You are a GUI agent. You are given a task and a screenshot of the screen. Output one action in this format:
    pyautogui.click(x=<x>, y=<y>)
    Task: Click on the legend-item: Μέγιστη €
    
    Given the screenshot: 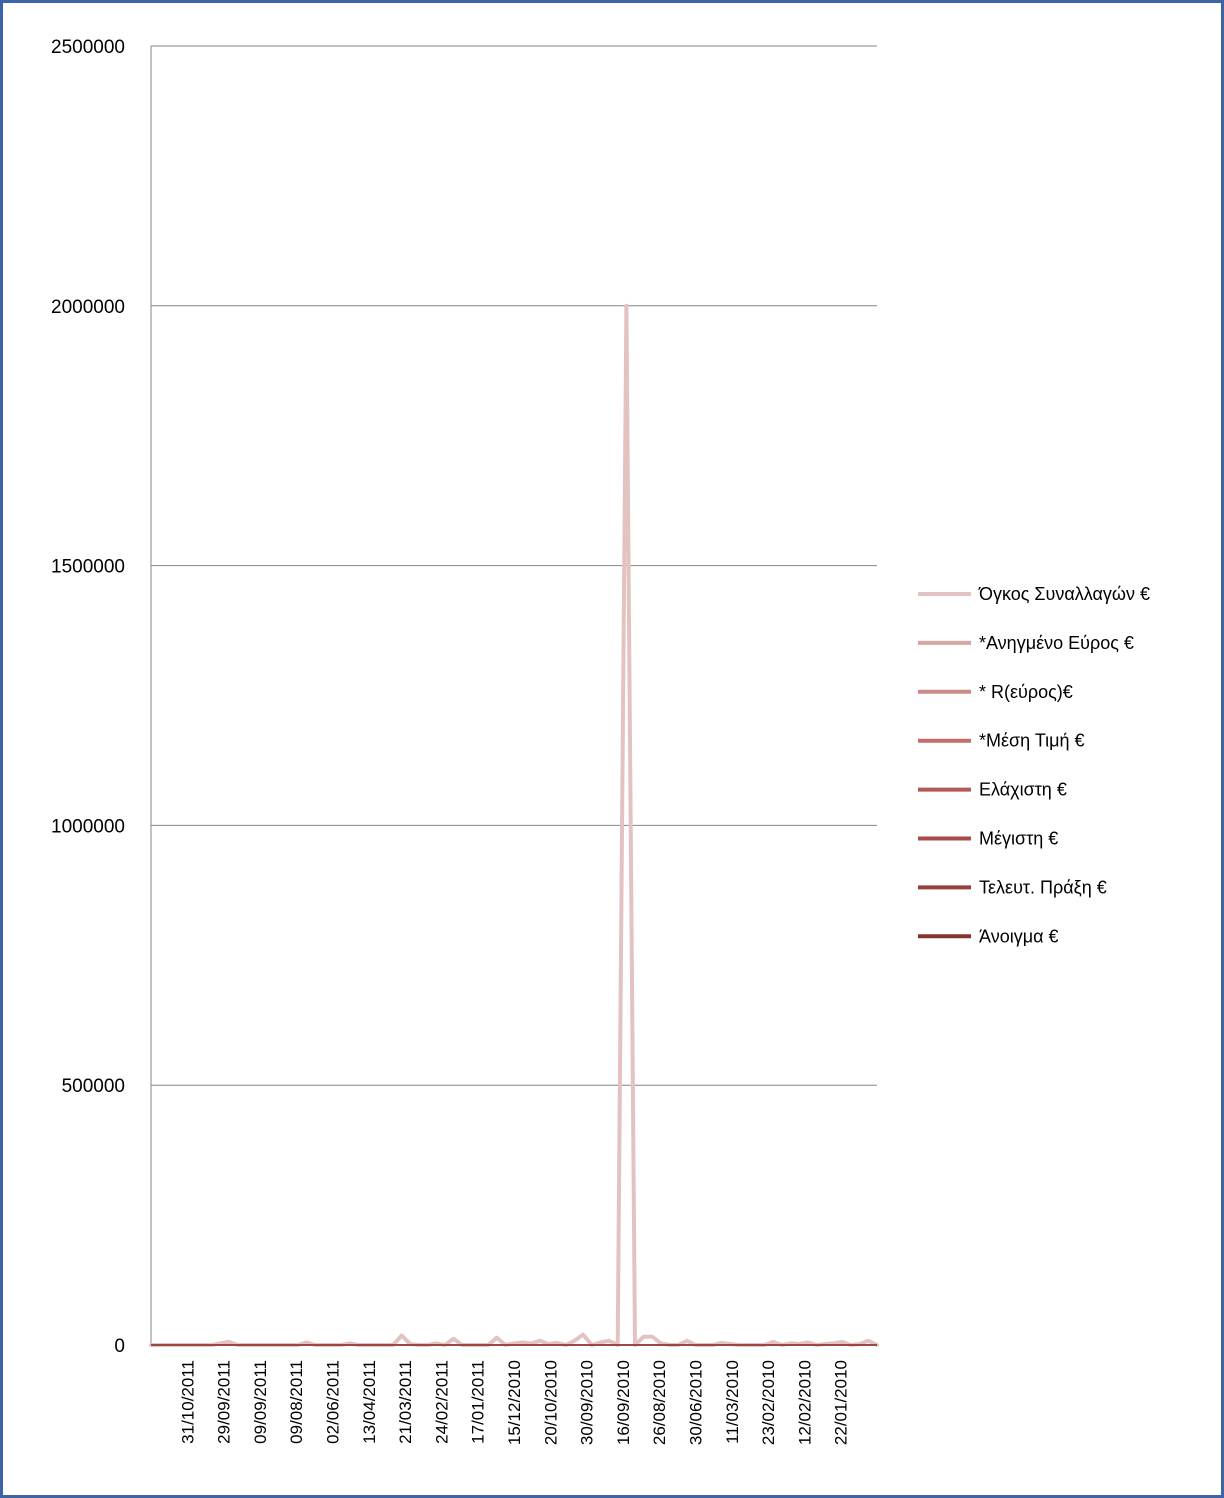 What is the action you would take?
    pyautogui.click(x=988, y=839)
    